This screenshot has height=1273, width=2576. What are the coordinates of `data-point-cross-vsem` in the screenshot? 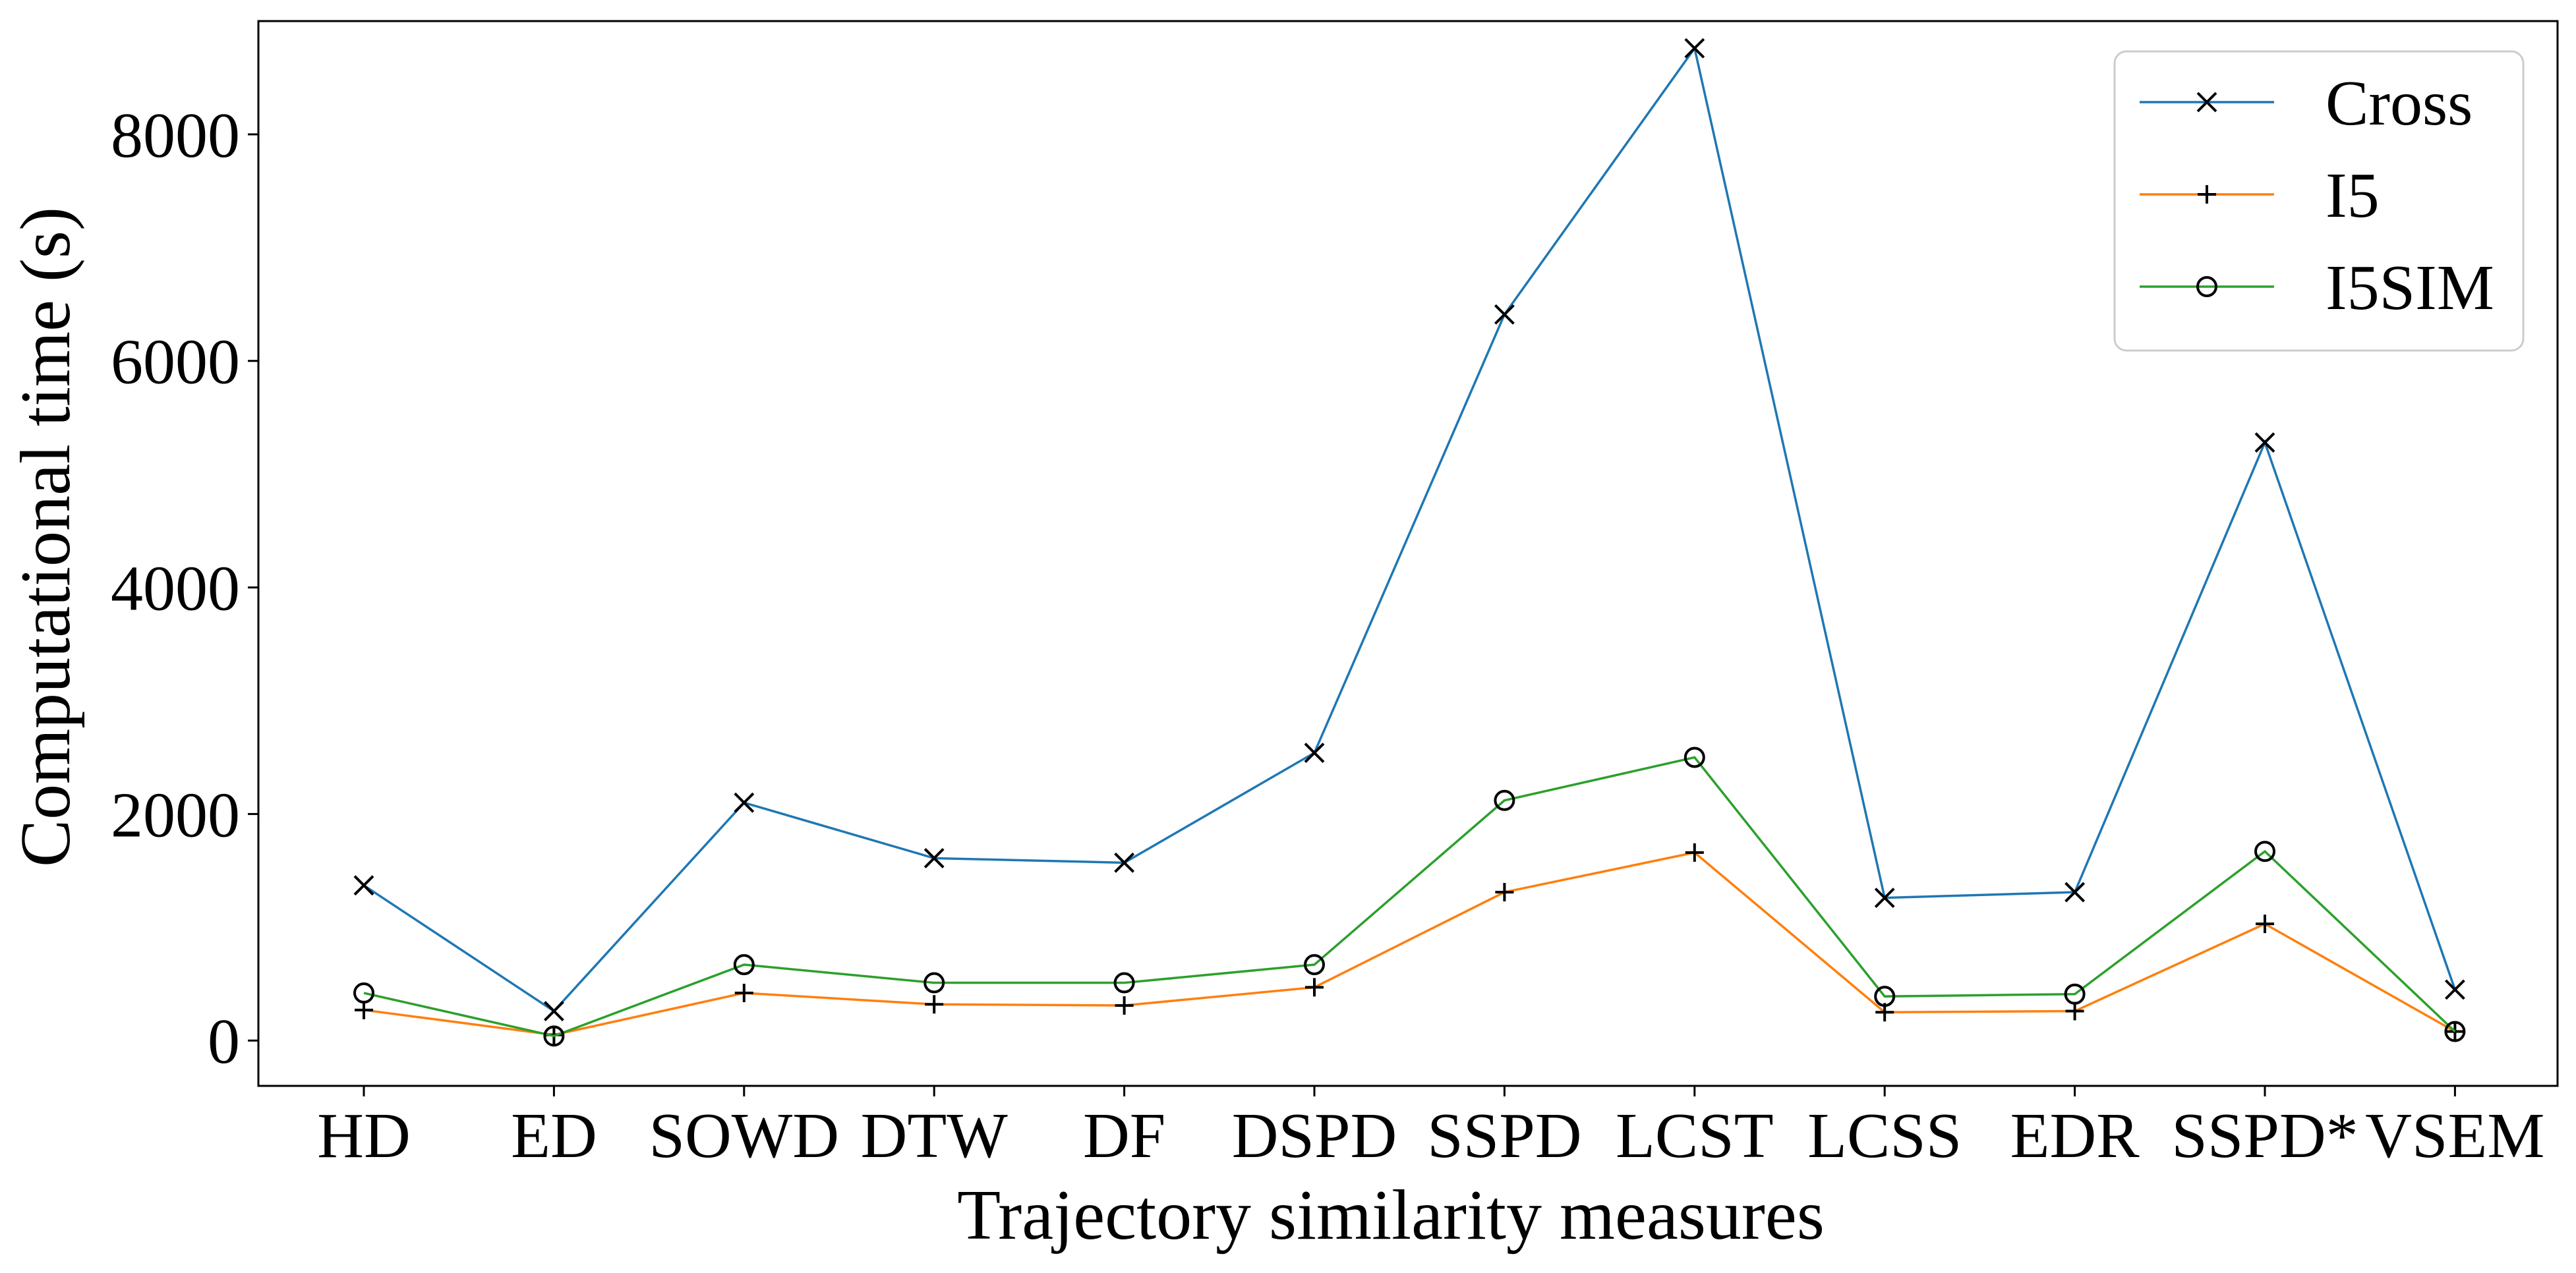 It's located at (2454, 989).